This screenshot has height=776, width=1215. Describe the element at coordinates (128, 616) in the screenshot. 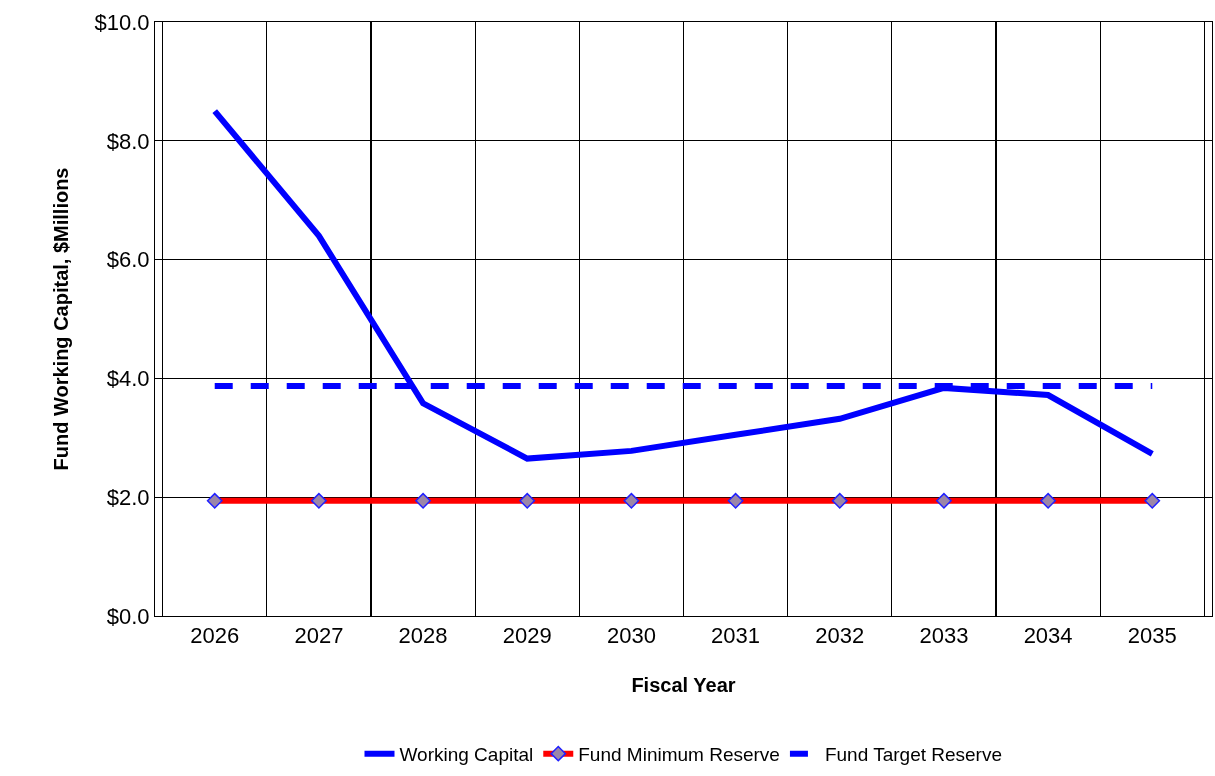

I see `y-tick-label: $0.0` at that location.